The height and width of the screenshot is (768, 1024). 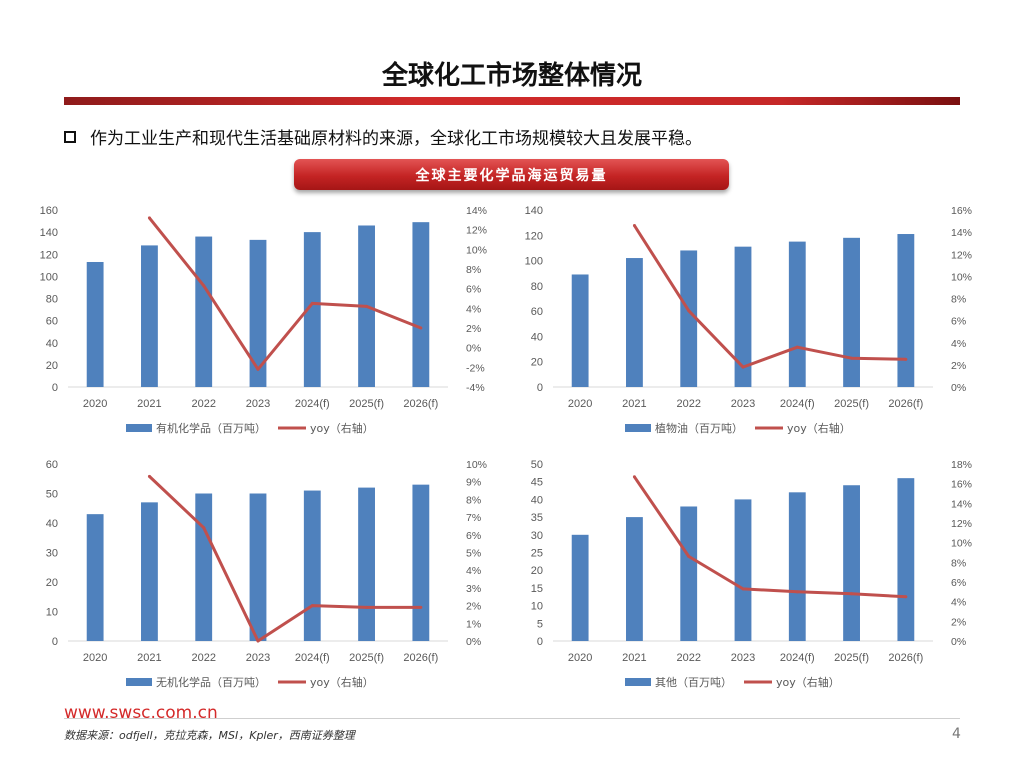 What do you see at coordinates (473, 624) in the screenshot?
I see `right-tick-label: 1%` at bounding box center [473, 624].